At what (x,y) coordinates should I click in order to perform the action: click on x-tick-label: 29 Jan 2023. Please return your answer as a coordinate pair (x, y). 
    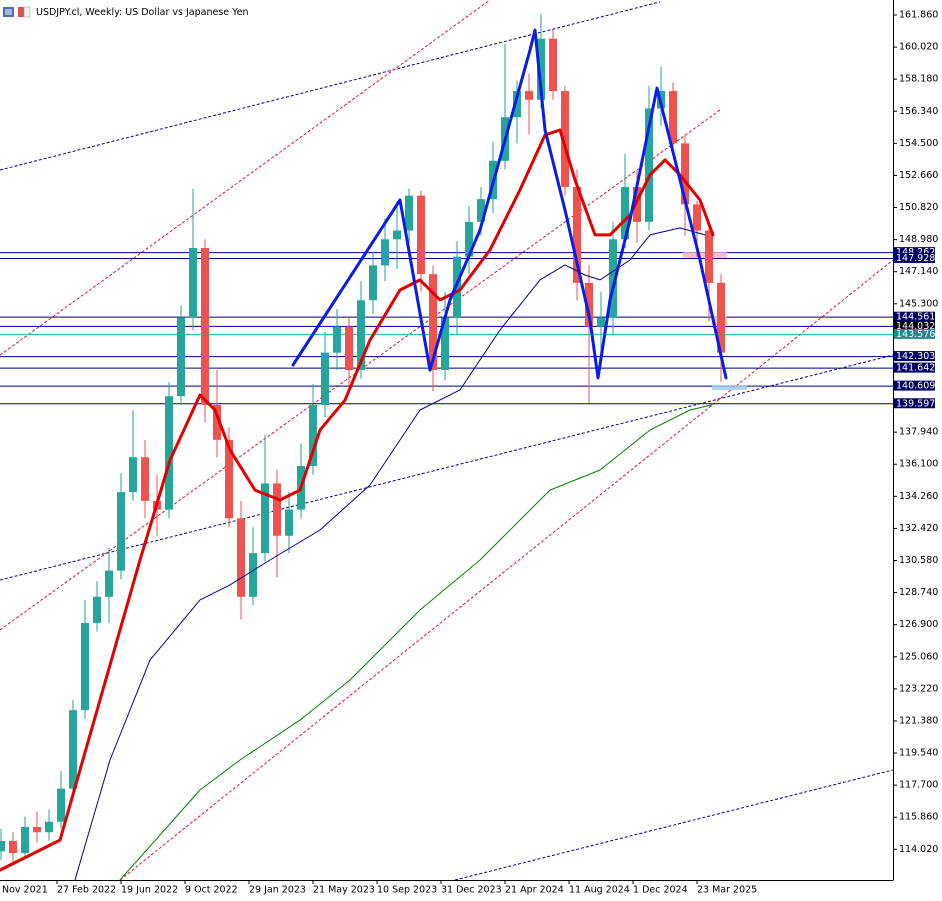
    Looking at the image, I should click on (277, 890).